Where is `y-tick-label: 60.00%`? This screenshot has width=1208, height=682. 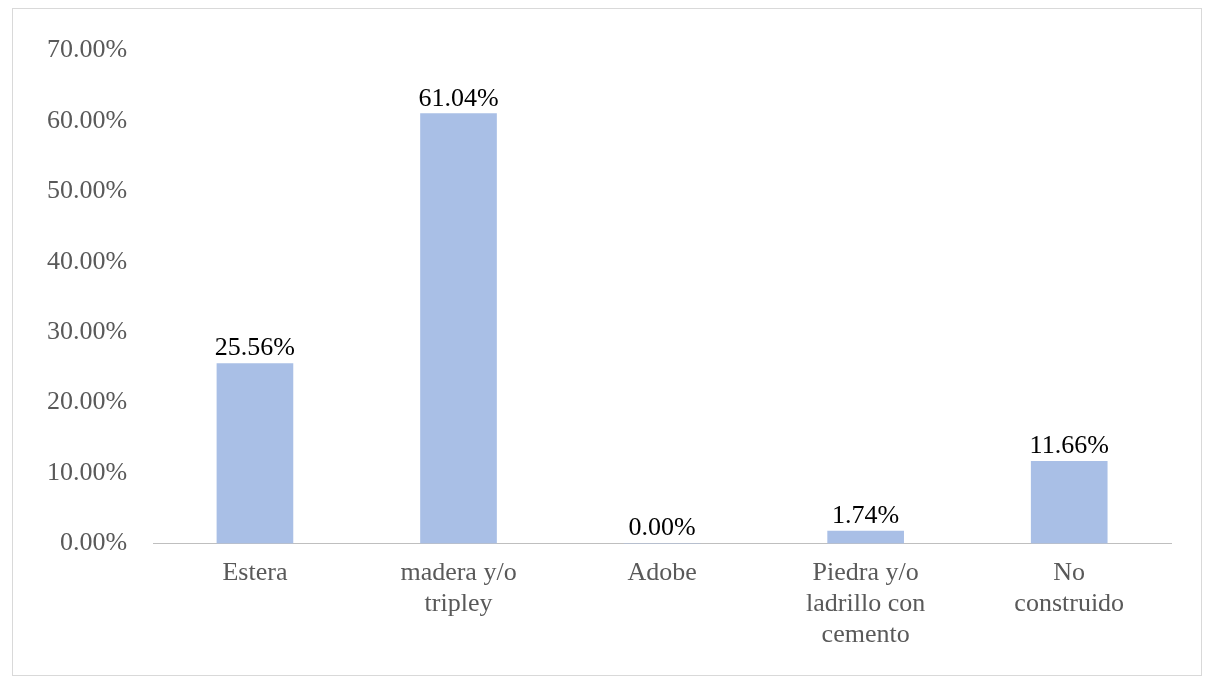 y-tick-label: 60.00% is located at coordinates (87, 119).